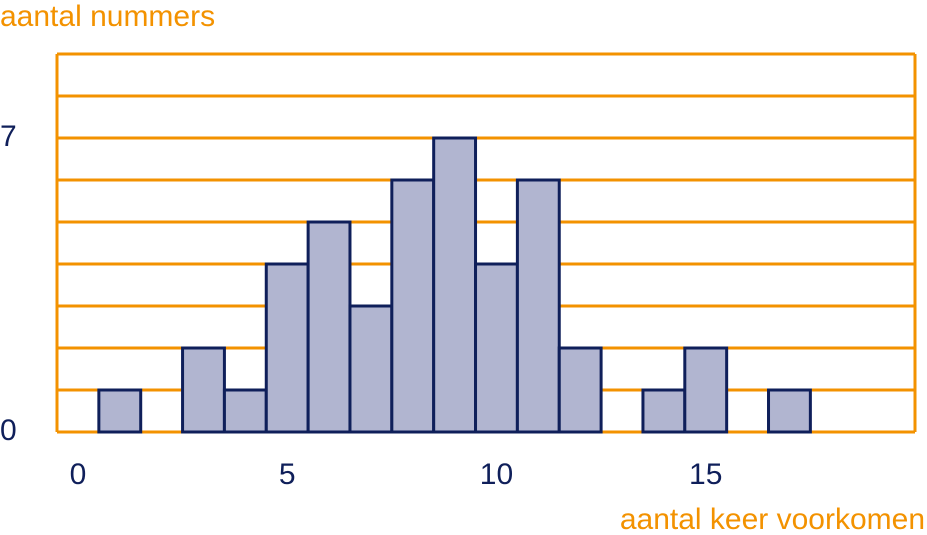 This screenshot has height=535, width=927. What do you see at coordinates (107, 16) in the screenshot?
I see `chart-title: aantal nummers` at bounding box center [107, 16].